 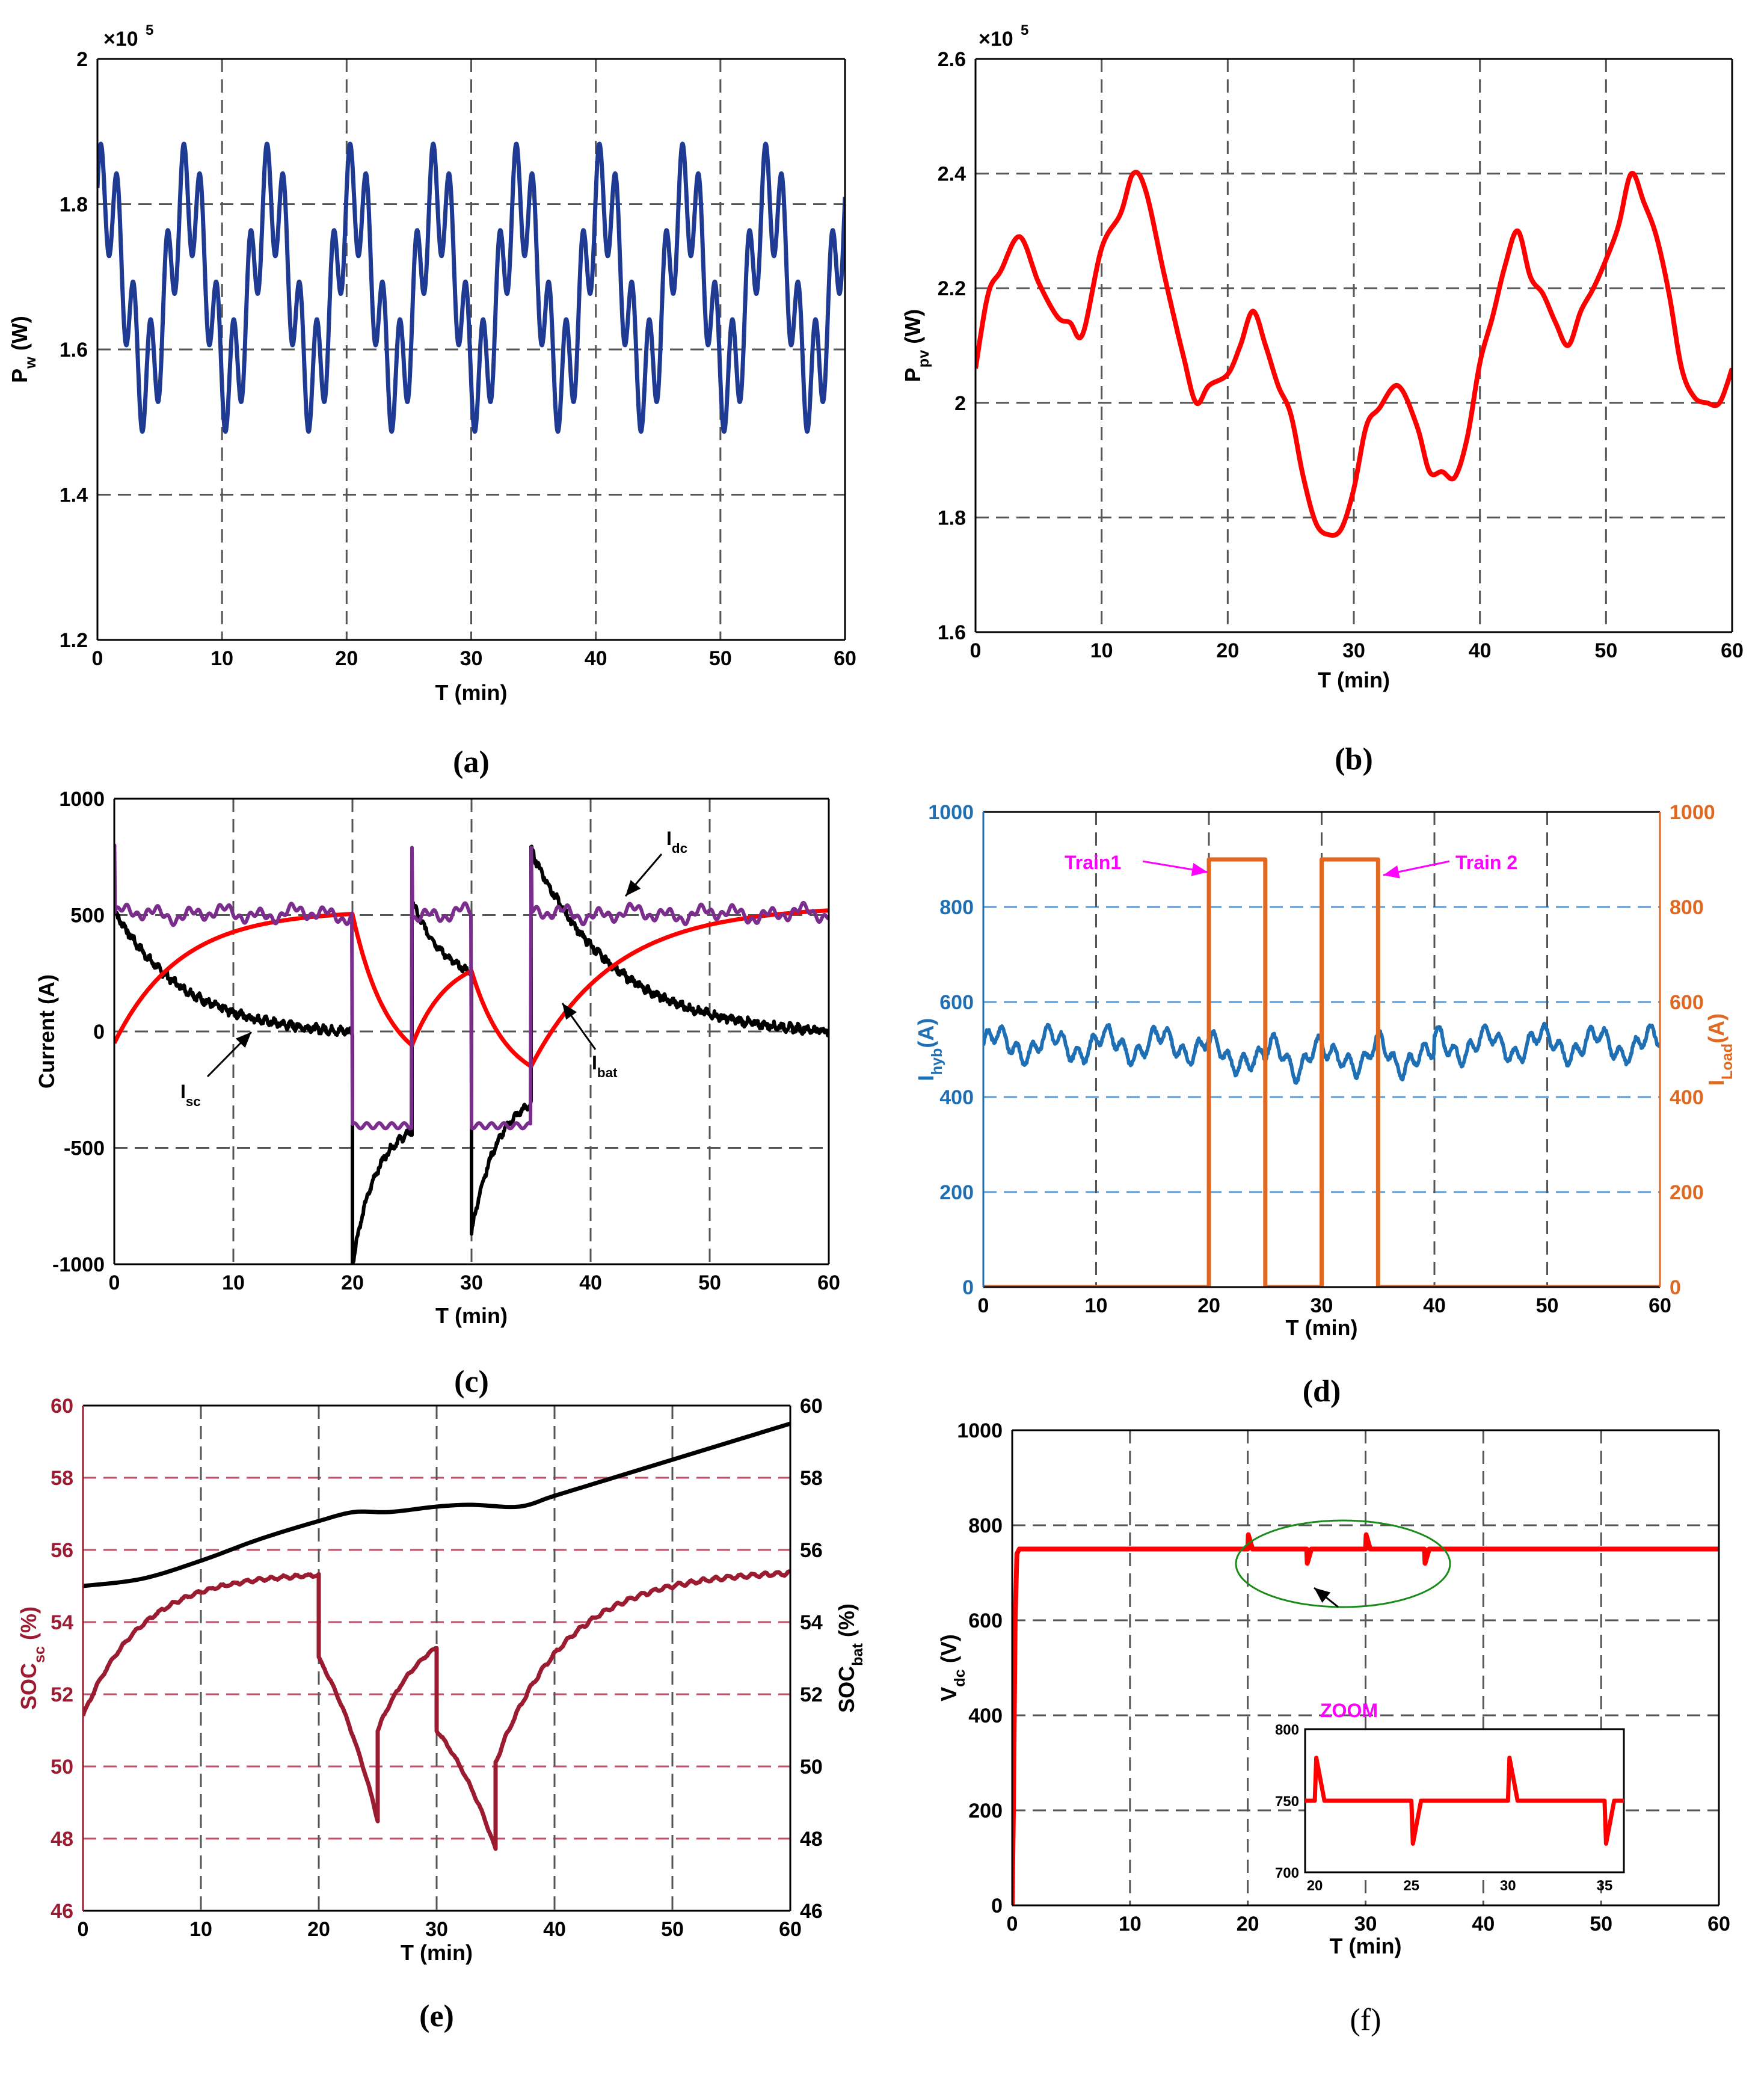 I want to click on y-tick-label: 1.4, so click(x=74, y=495).